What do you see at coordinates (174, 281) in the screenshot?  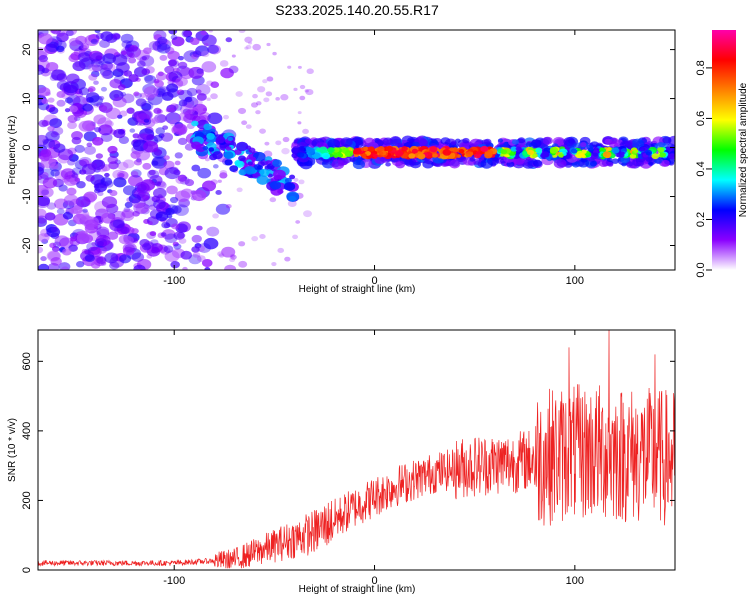 I see `spectrogram-x-tick-label: -100` at bounding box center [174, 281].